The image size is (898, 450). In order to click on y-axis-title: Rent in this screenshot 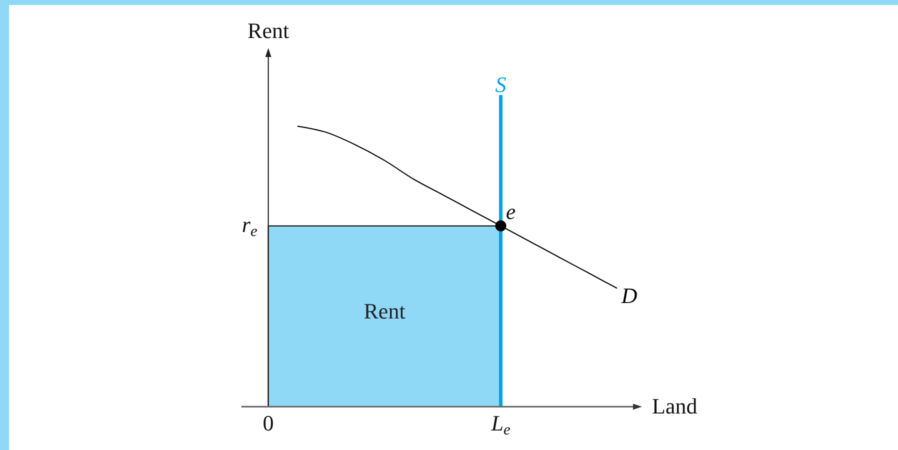, I will do `click(269, 30)`.